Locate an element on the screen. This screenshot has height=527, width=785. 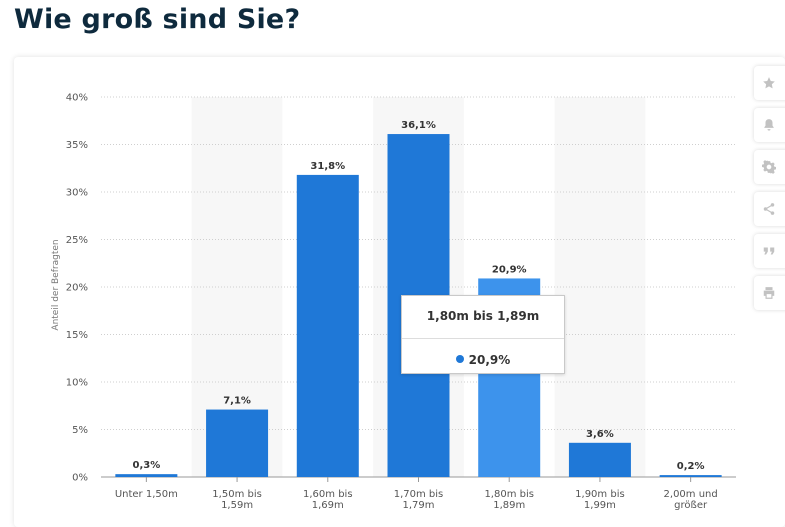
quote-icon is located at coordinates (769, 251).